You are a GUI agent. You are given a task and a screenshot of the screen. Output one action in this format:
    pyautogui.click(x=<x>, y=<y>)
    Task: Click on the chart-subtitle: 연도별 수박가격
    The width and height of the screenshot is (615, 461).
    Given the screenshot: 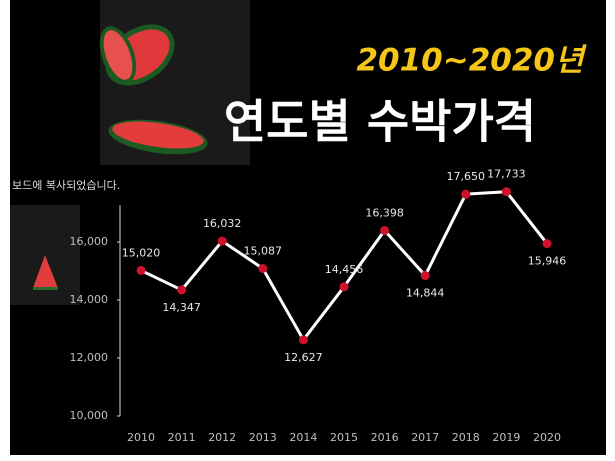 What is the action you would take?
    pyautogui.click(x=380, y=122)
    